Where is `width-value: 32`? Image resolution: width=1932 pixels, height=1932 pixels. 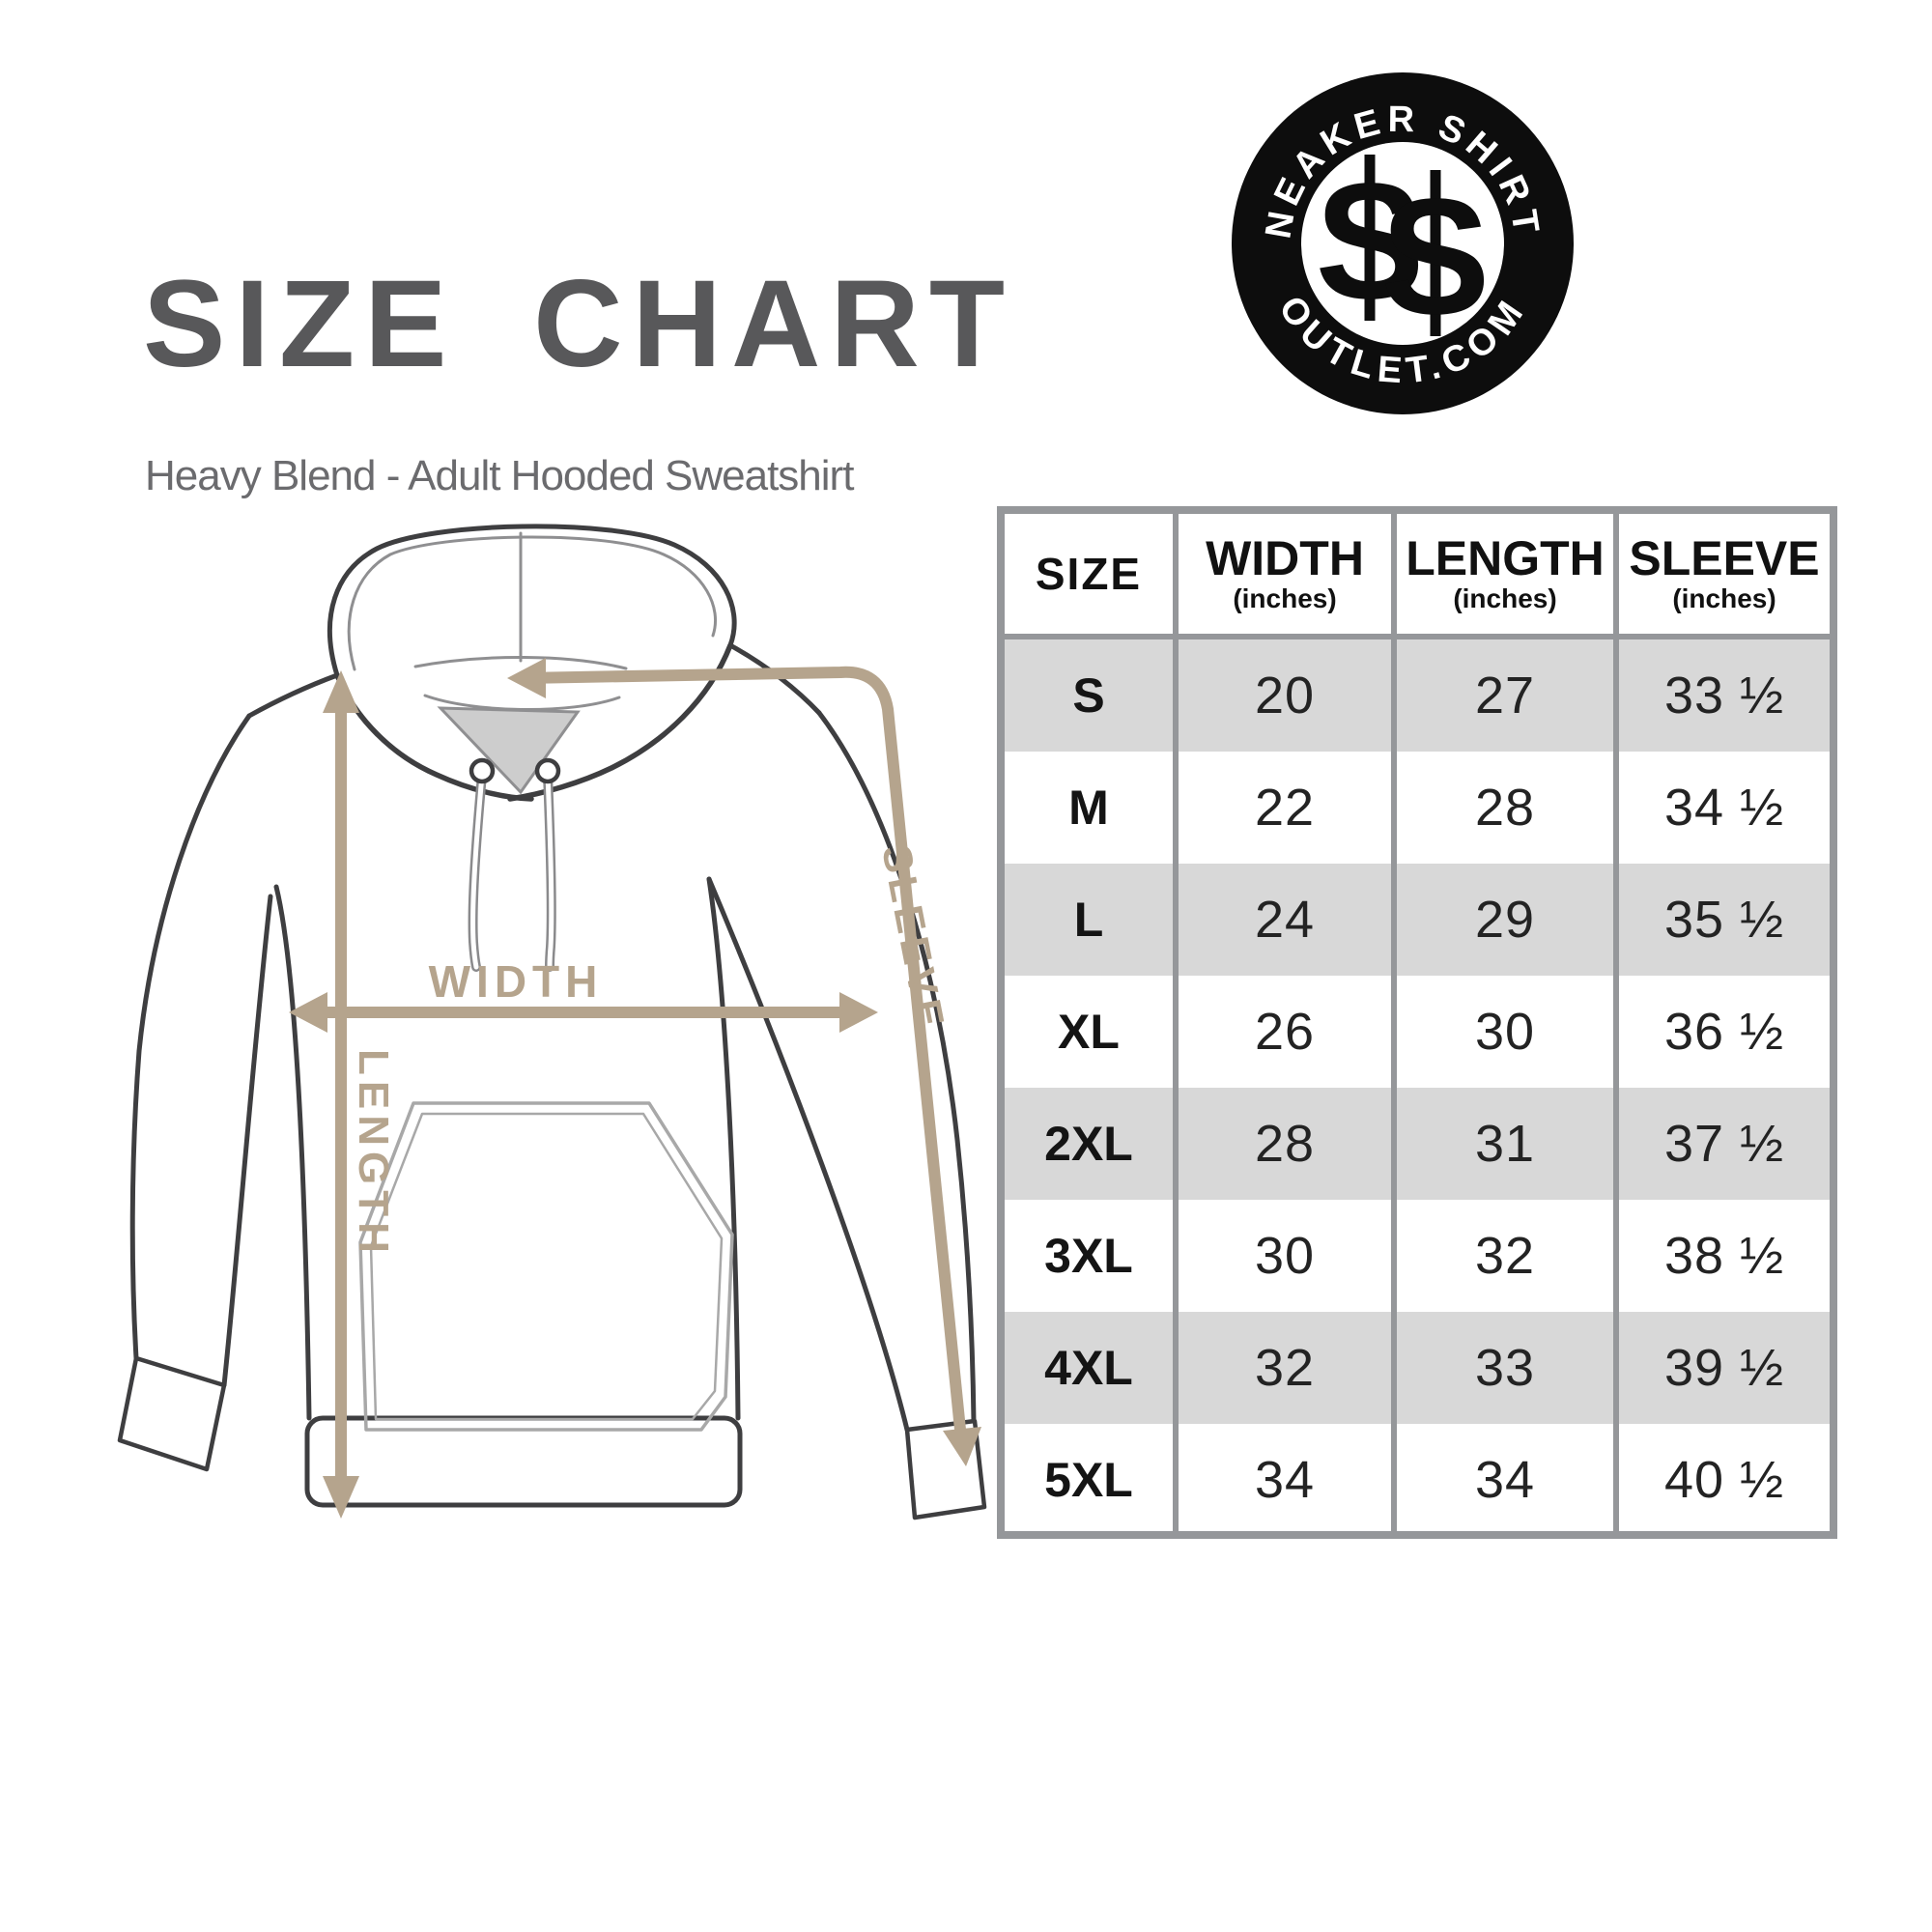
width-value: 32 is located at coordinates (1285, 1368).